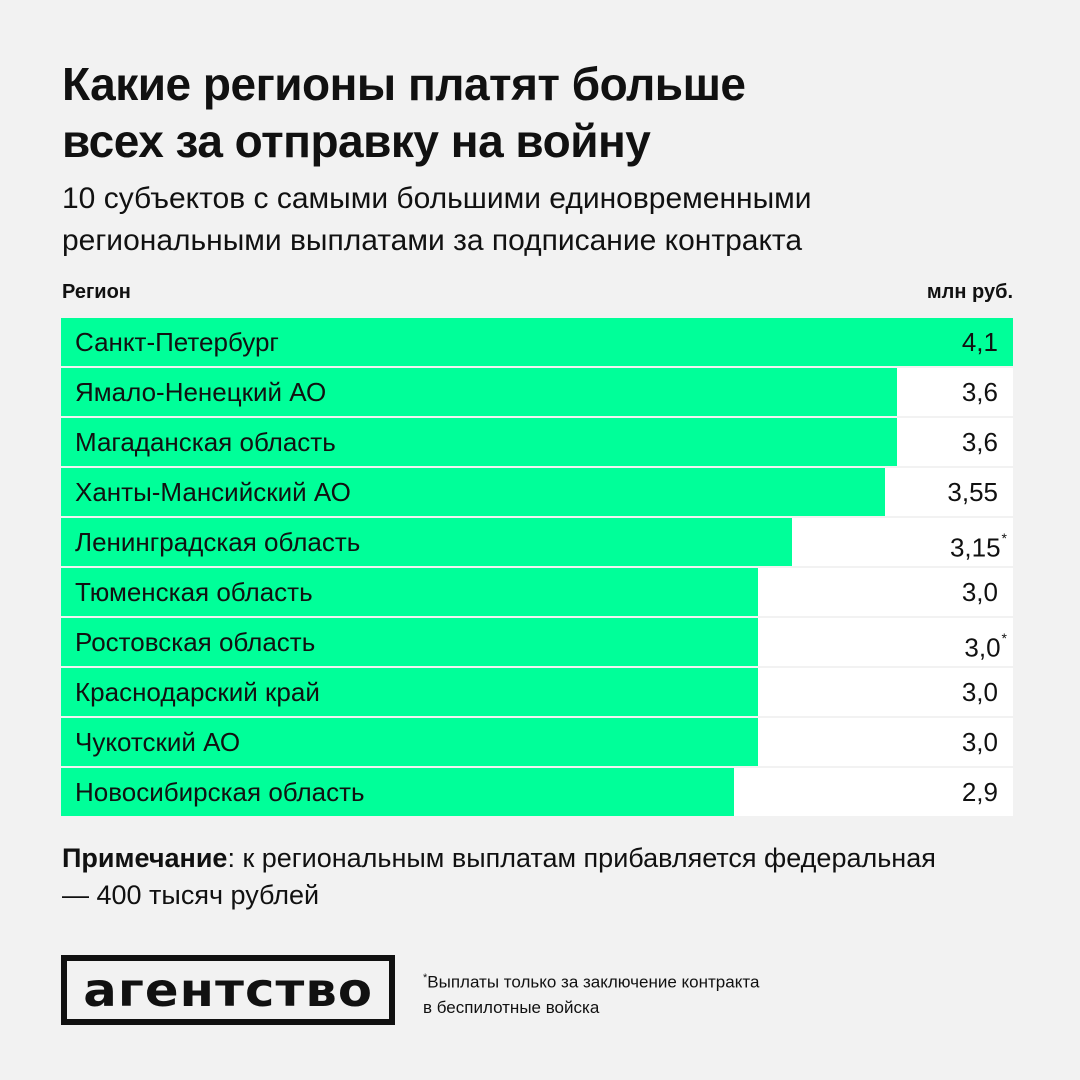 This screenshot has height=1080, width=1080. I want to click on bar-row: Ленинградская область 3,15*, so click(537, 542).